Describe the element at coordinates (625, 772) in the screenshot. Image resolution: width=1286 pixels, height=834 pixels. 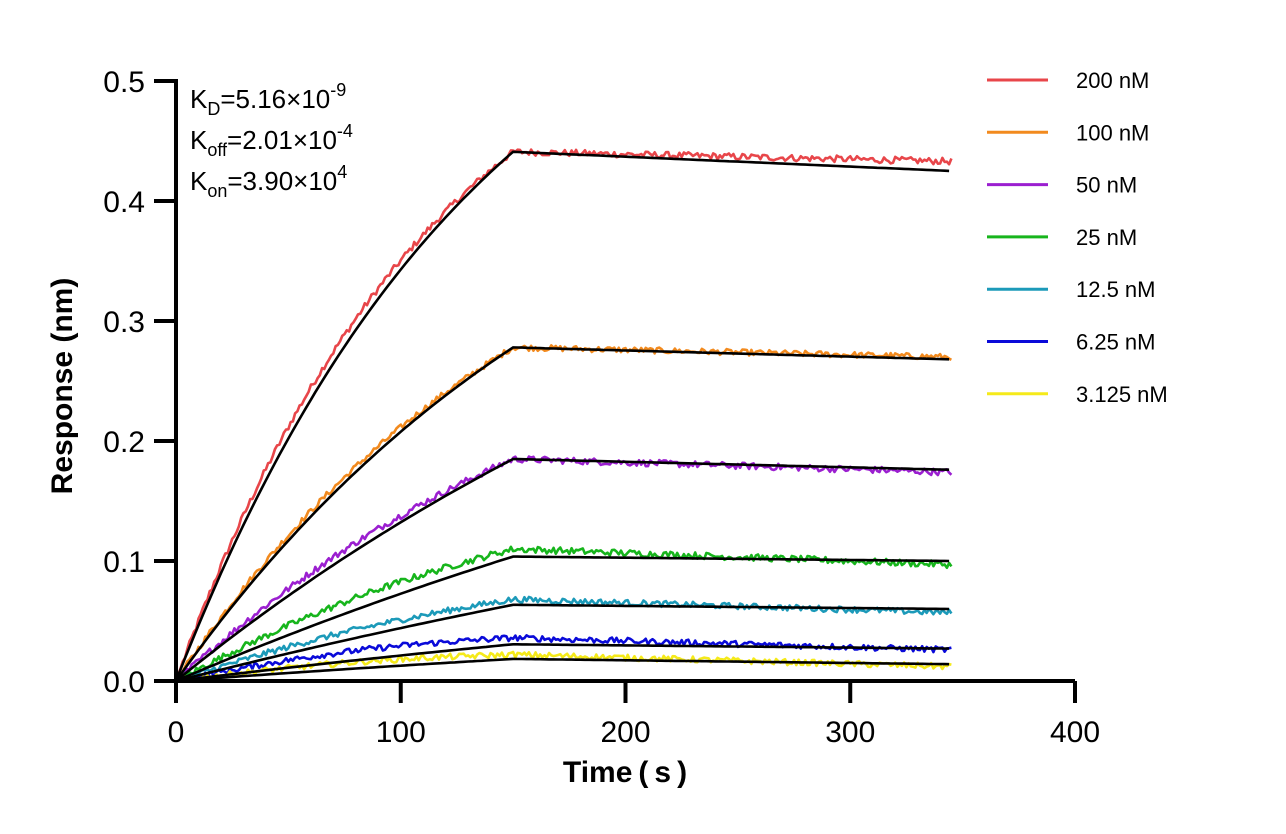
I see `x-axis-title: Time ( s )` at that location.